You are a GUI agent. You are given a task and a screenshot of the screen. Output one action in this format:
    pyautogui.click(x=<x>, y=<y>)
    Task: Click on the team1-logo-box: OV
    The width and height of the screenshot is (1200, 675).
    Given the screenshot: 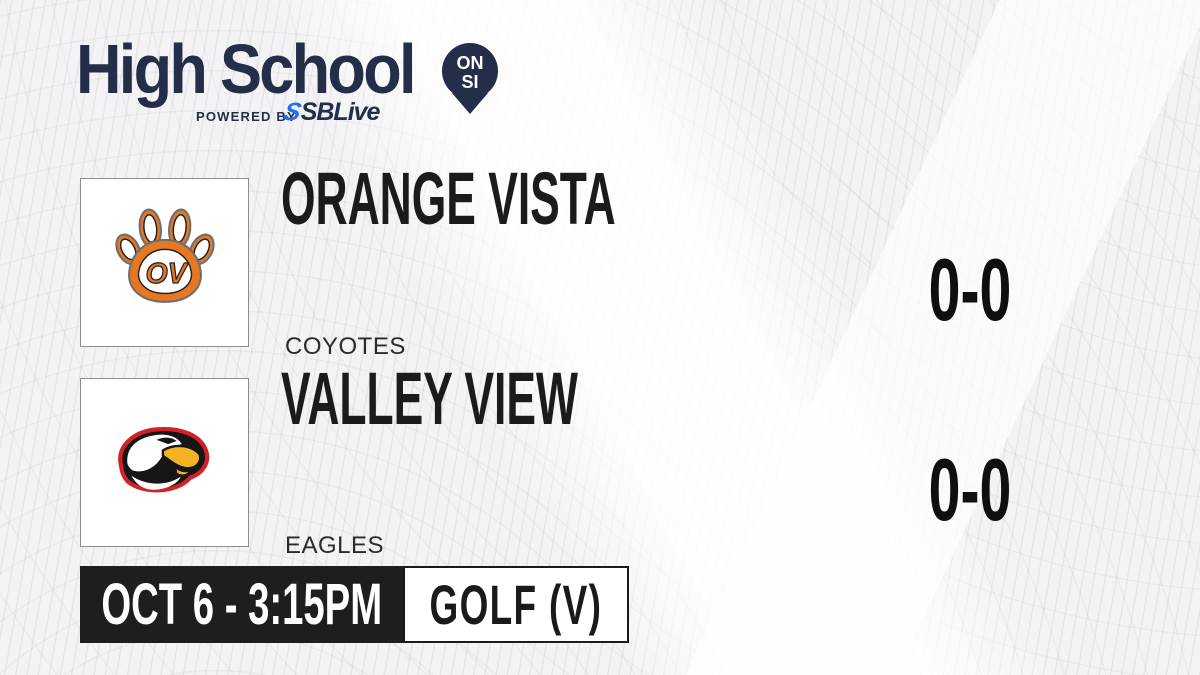 What is the action you would take?
    pyautogui.click(x=164, y=262)
    